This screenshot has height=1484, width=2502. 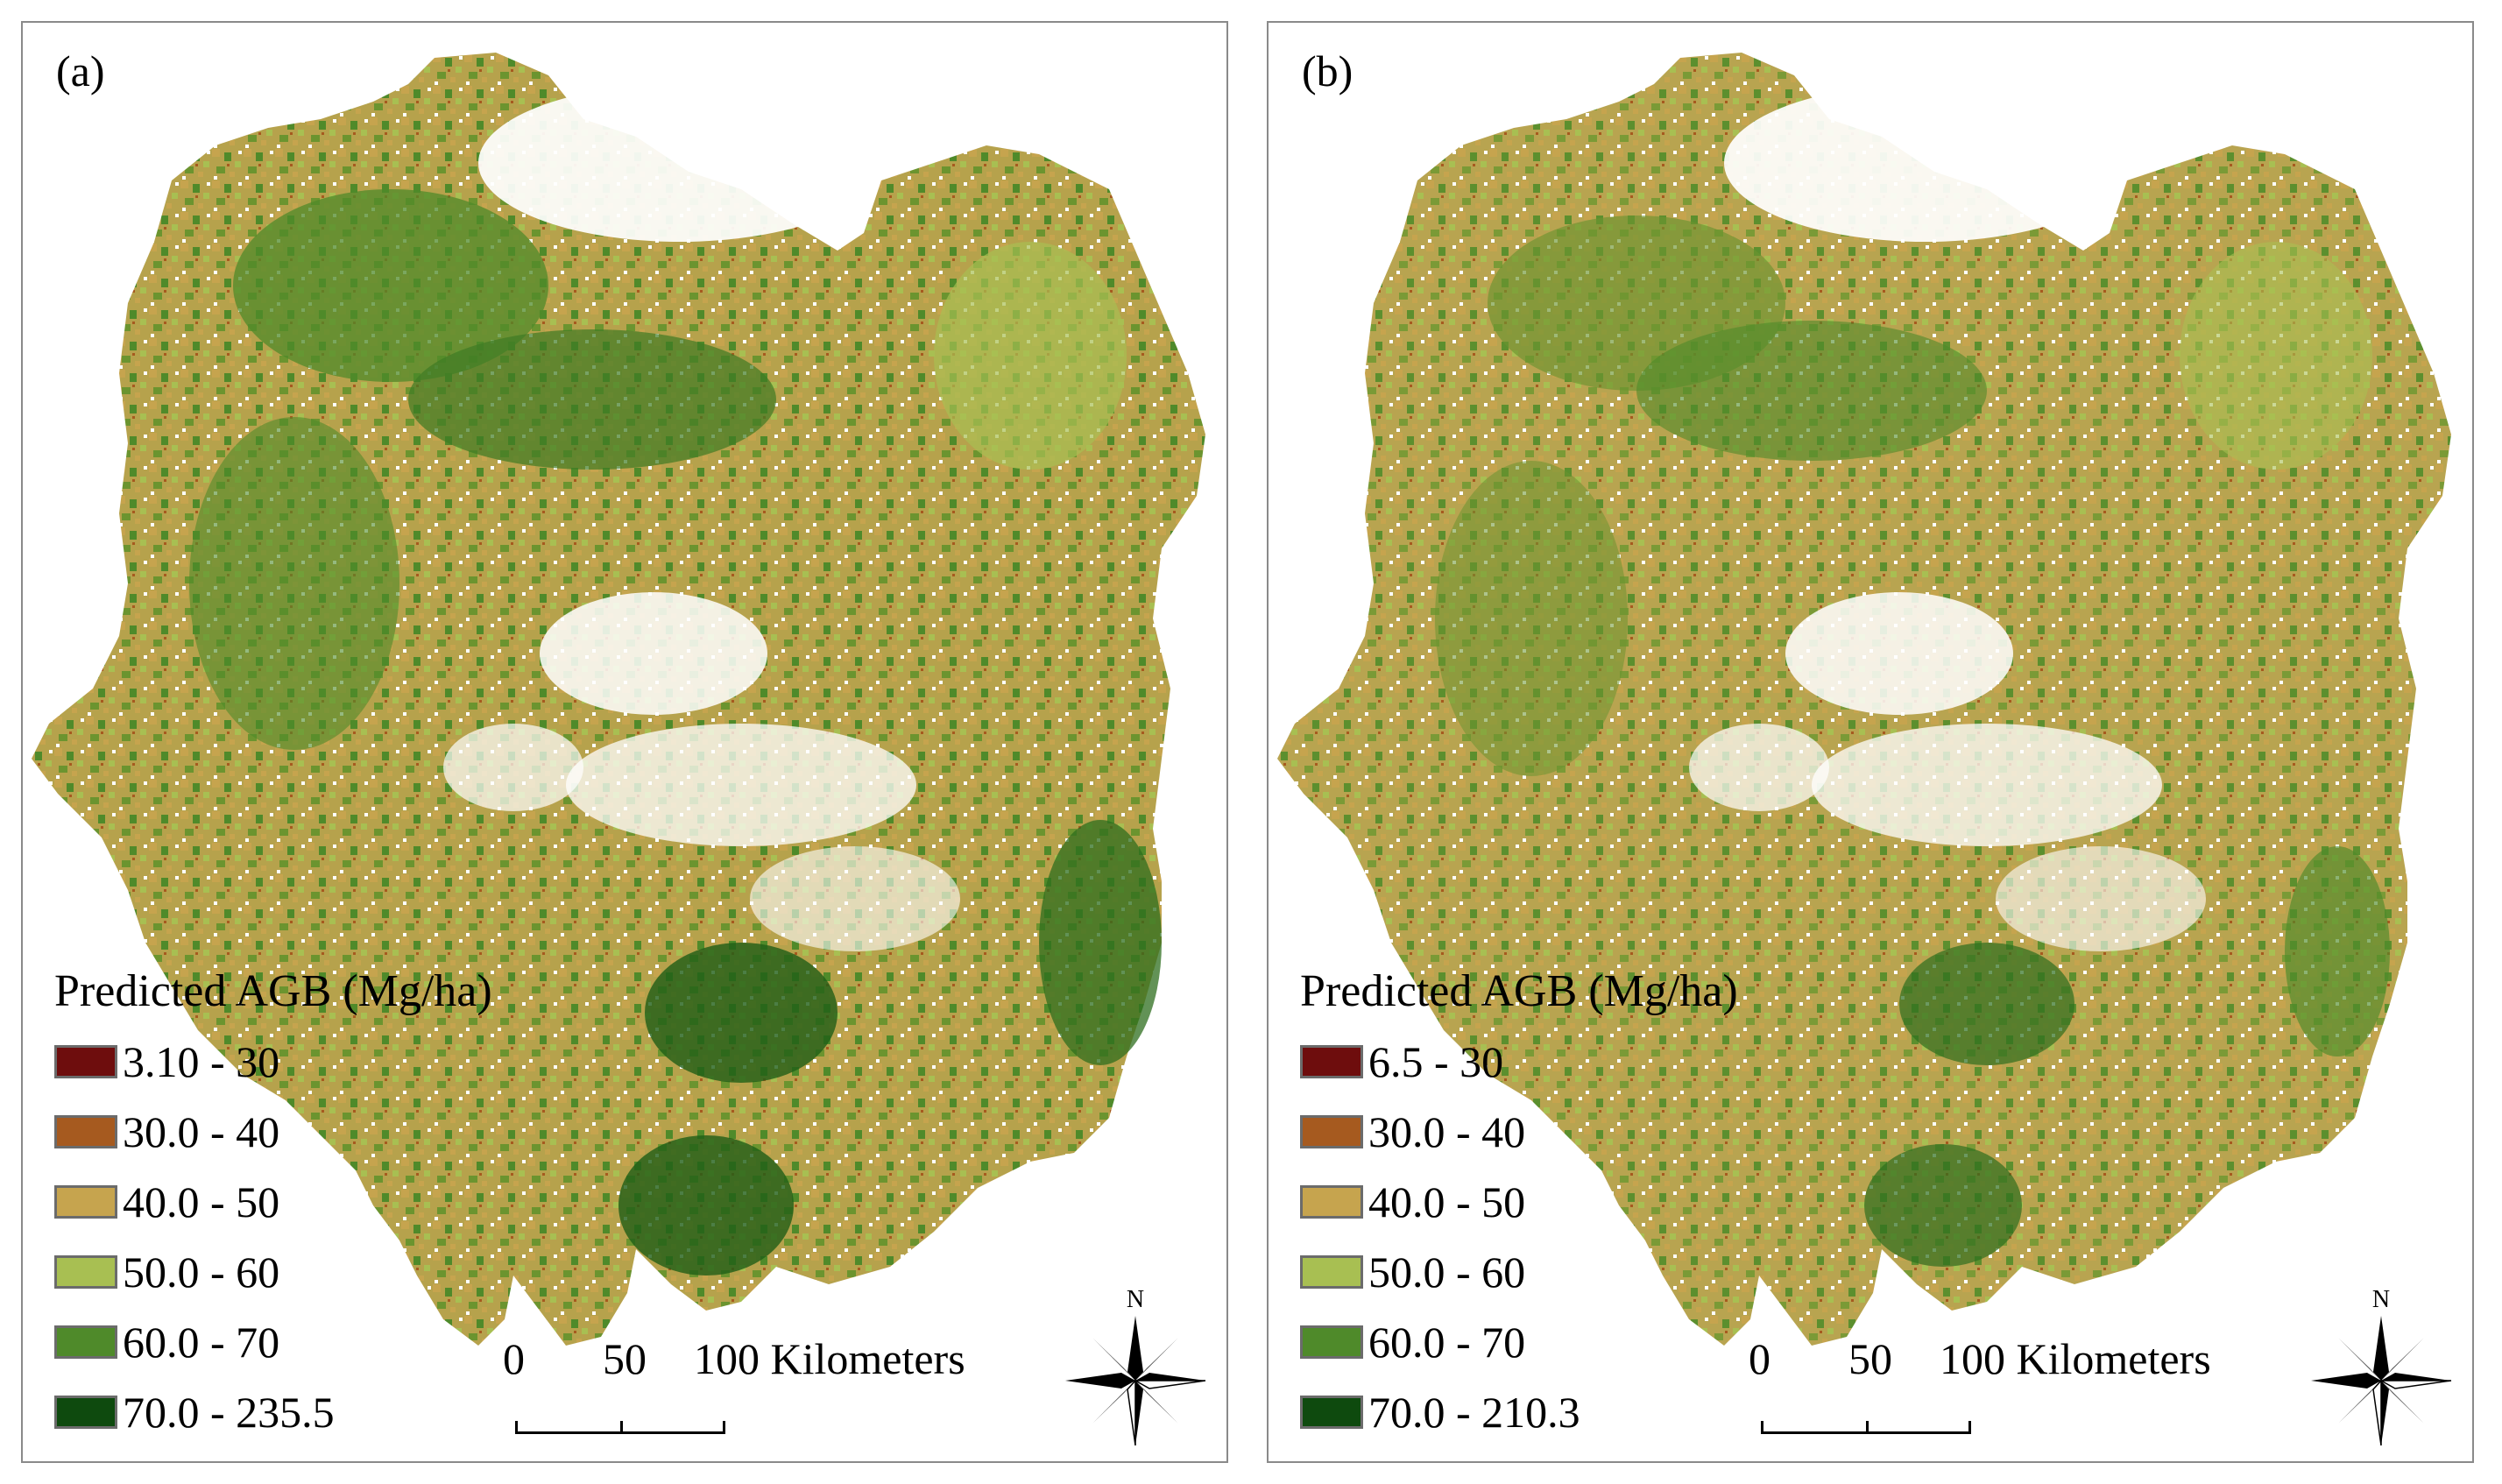 What do you see at coordinates (1327, 70) in the screenshot?
I see `panel-label: (b)` at bounding box center [1327, 70].